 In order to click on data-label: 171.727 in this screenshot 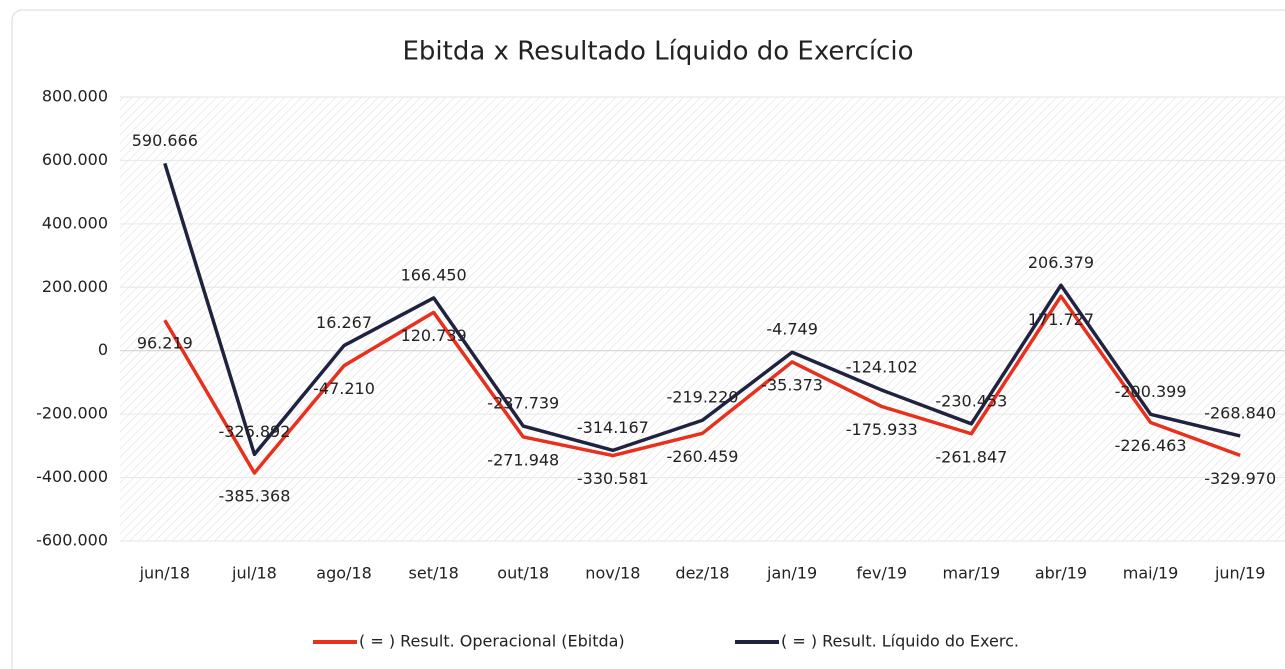, I will do `click(1061, 319)`.